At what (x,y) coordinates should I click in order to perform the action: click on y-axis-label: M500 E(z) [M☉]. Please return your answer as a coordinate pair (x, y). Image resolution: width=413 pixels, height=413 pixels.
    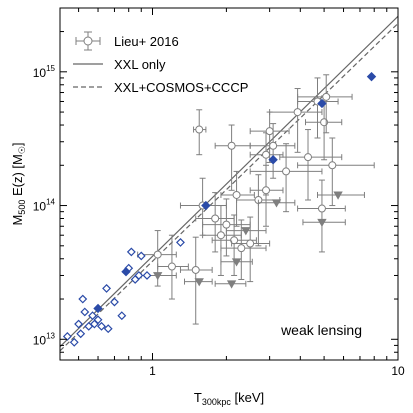
    Looking at the image, I should click on (18, 183).